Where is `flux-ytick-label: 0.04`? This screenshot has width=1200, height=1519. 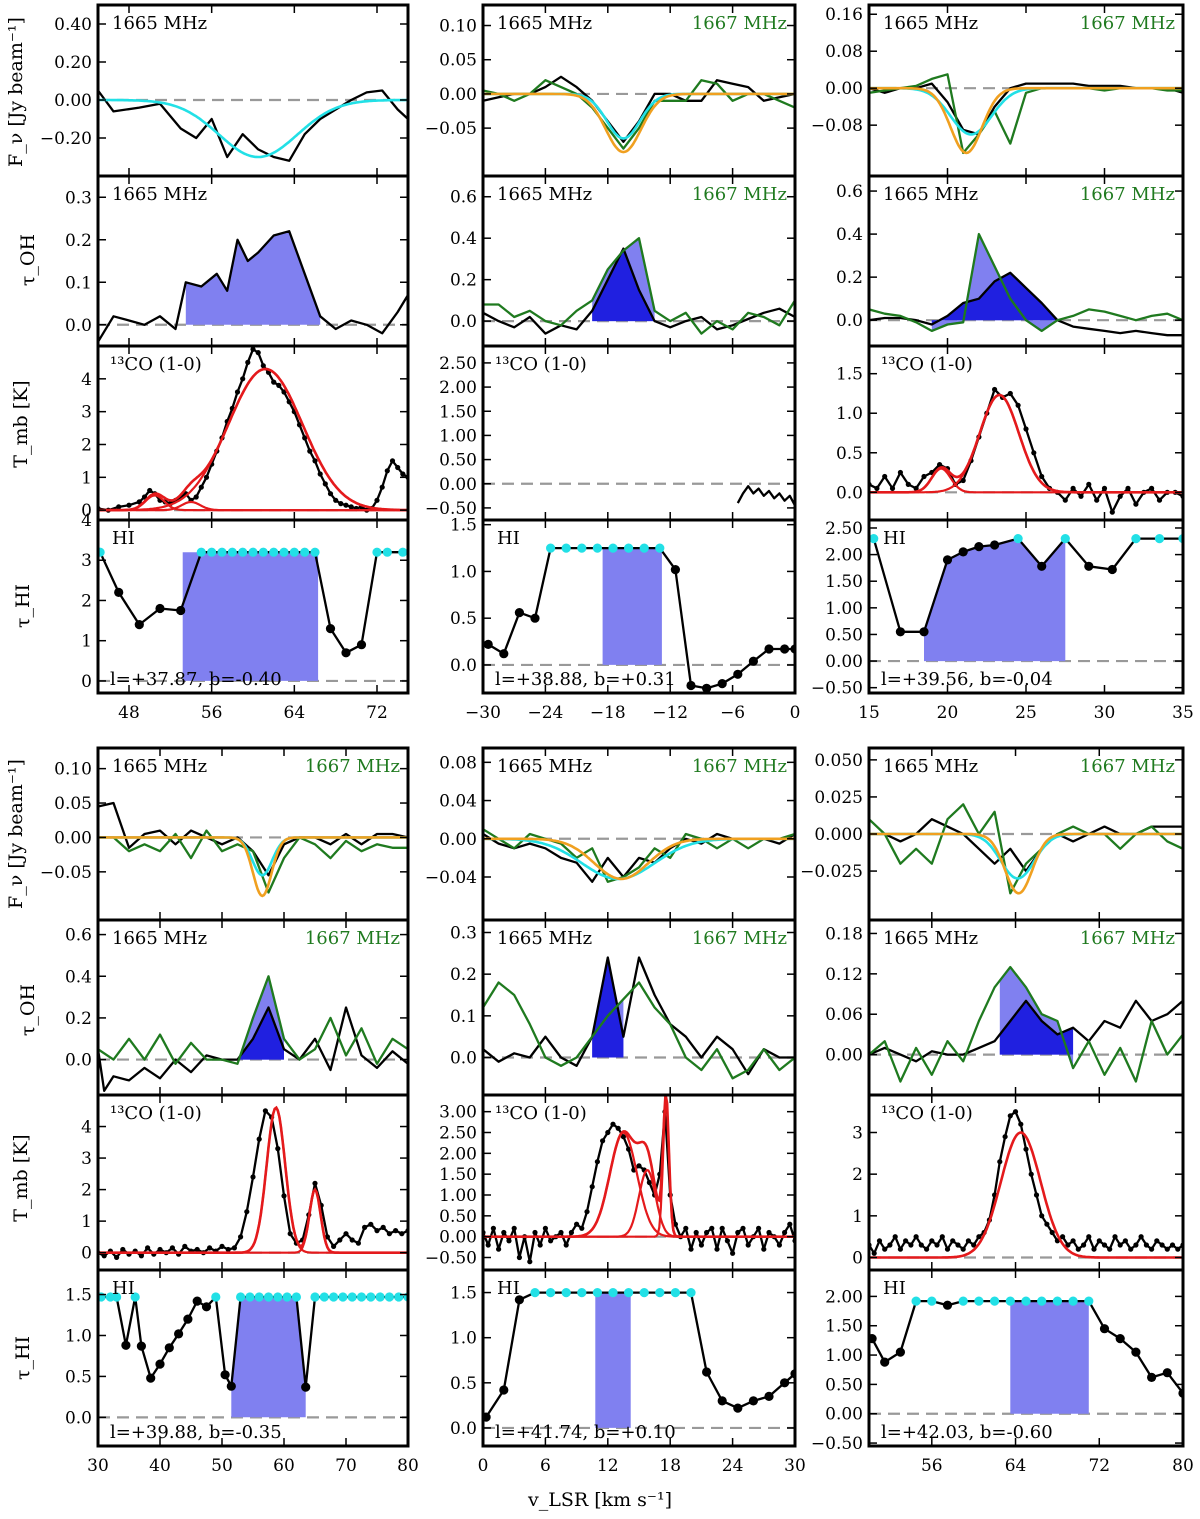 flux-ytick-label: 0.04 is located at coordinates (458, 802).